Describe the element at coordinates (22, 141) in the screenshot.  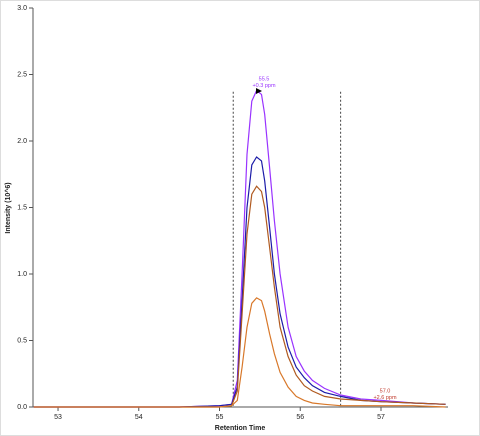
I see `y-tick-label: 2.0` at that location.